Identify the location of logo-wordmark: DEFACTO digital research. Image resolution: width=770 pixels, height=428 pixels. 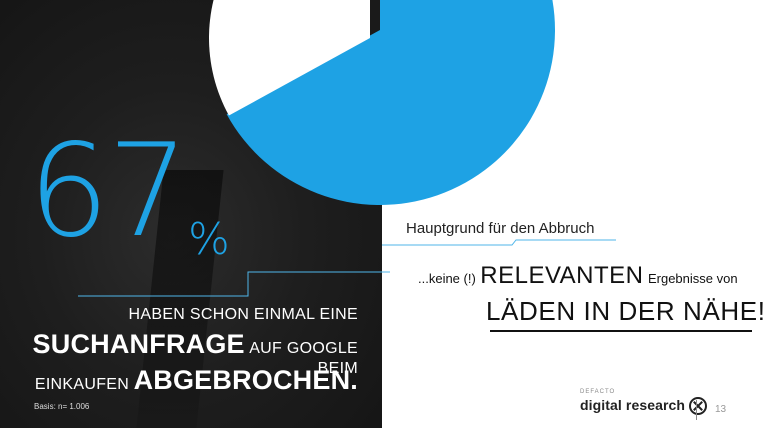
(633, 402).